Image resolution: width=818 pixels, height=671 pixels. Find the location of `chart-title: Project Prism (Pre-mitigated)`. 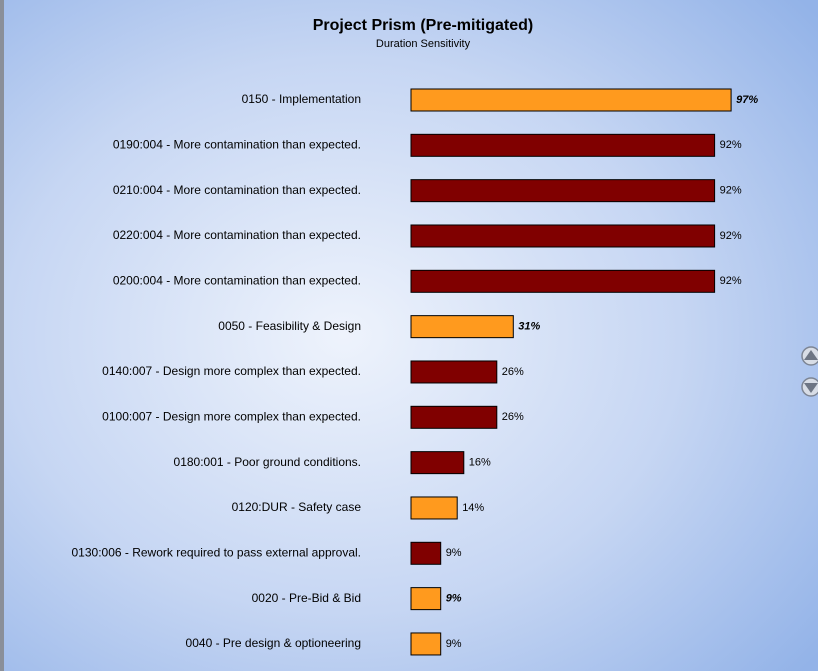

chart-title: Project Prism (Pre-mitigated) is located at coordinates (423, 25).